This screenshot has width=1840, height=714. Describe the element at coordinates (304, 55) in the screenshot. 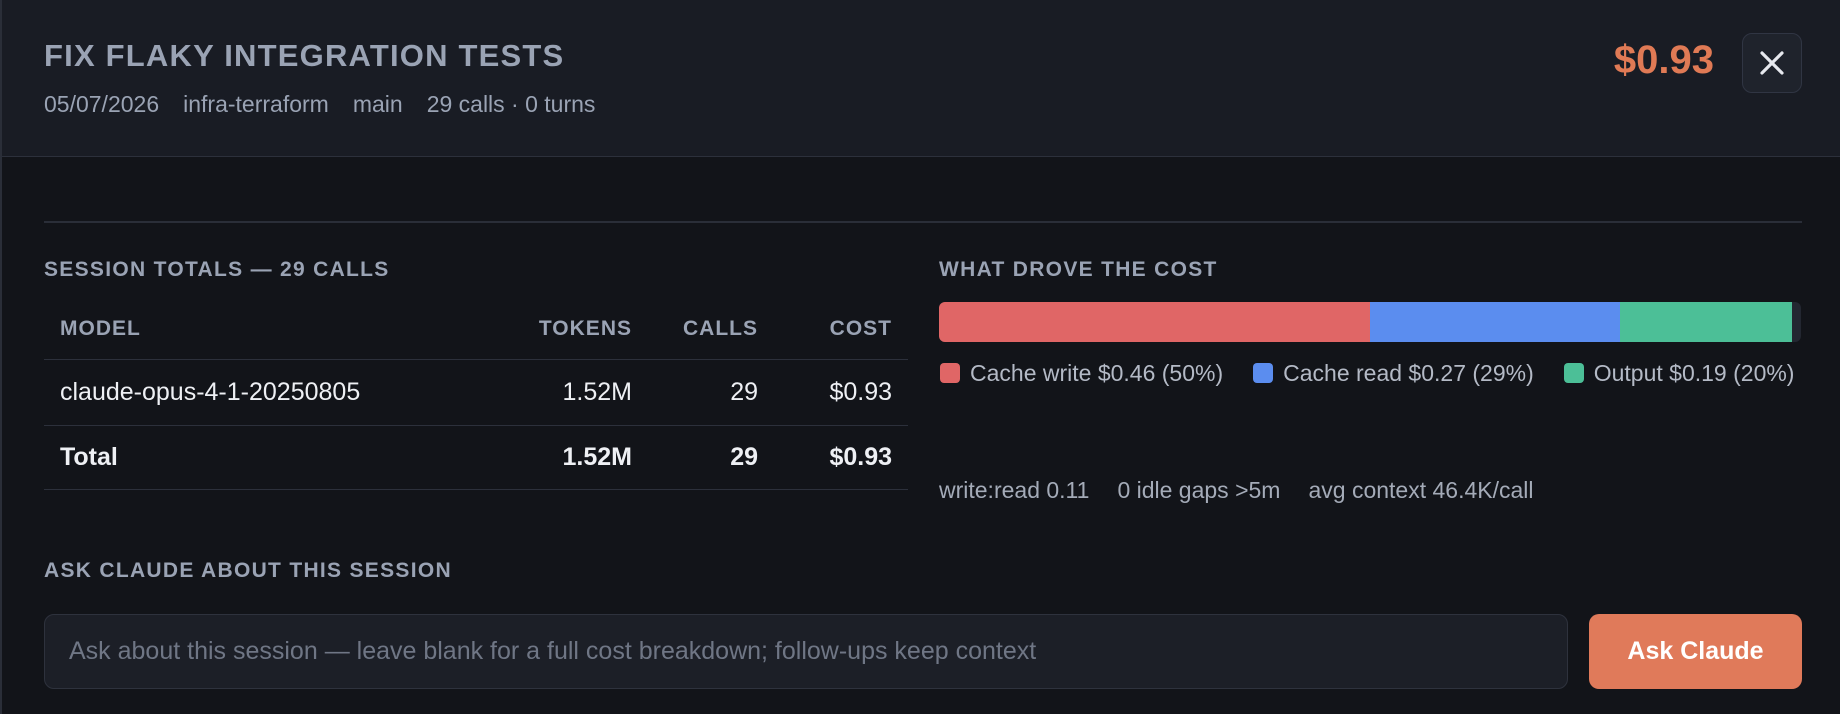

I see `session-title: FIX FLAKY INTEGRATION TESTS` at that location.